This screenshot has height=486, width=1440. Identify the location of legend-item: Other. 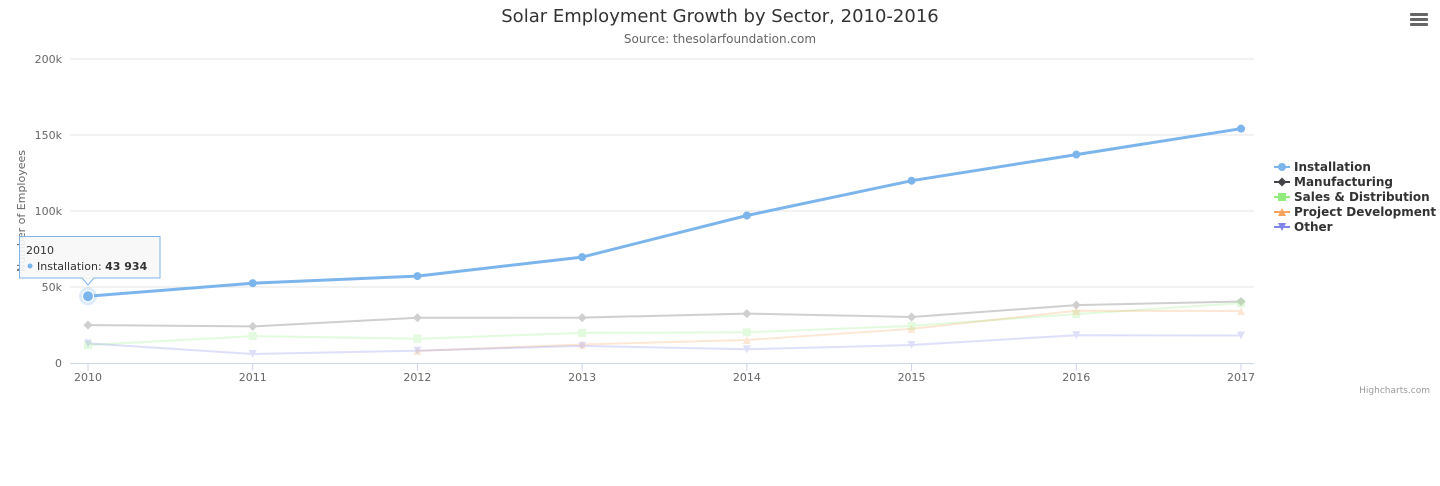
(1303, 227).